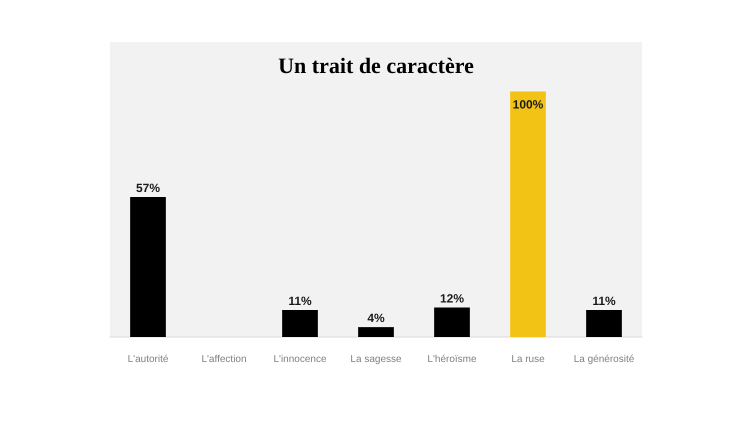 The image size is (750, 422). Describe the element at coordinates (300, 359) in the screenshot. I see `x-tick-label: L'innocence` at that location.